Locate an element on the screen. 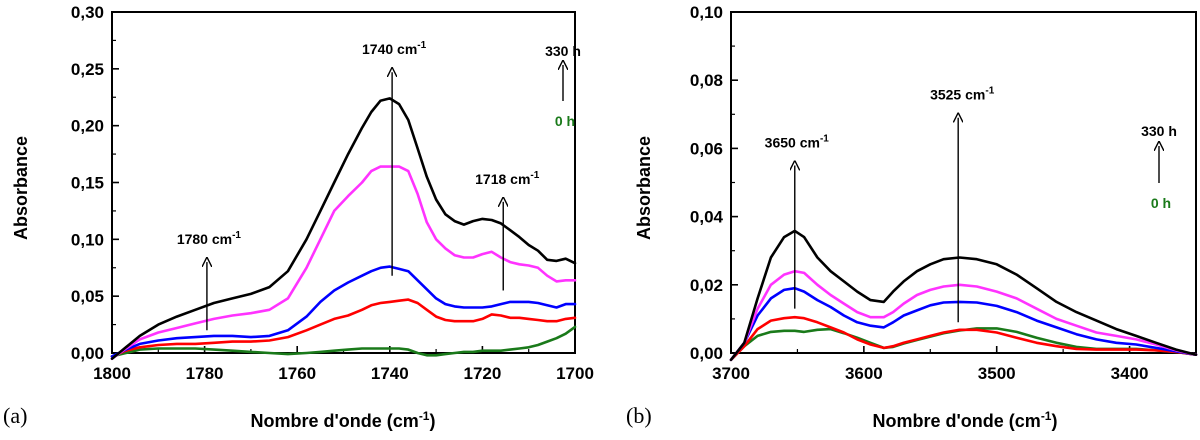 The image size is (1200, 440). panel-a-ytick-label-2: 0,10 is located at coordinates (87, 239).